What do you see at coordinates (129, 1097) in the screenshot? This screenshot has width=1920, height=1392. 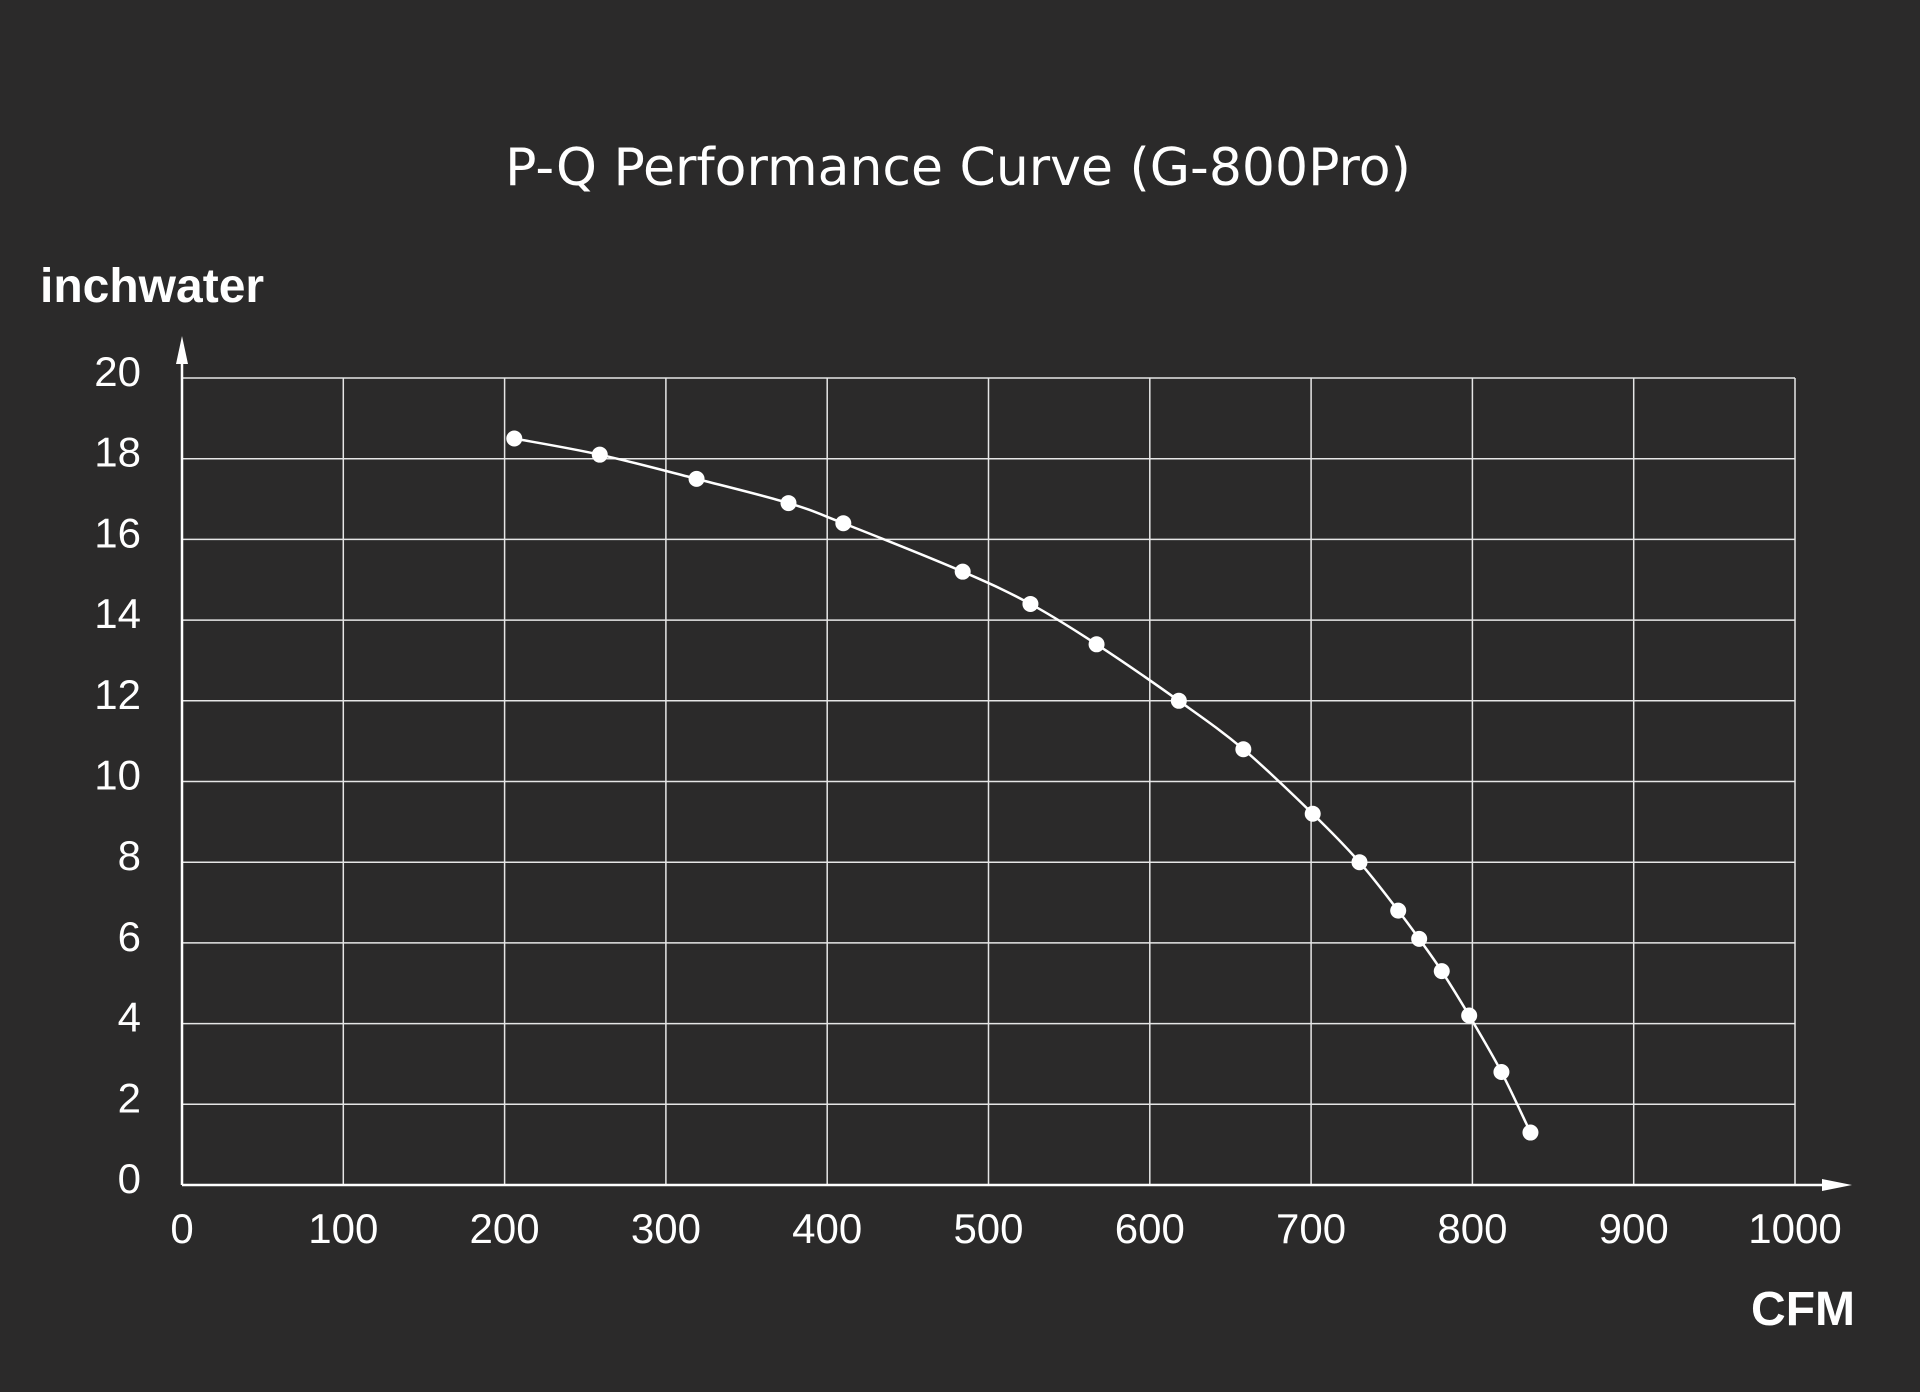 I see `y-tick-label-2: 2` at bounding box center [129, 1097].